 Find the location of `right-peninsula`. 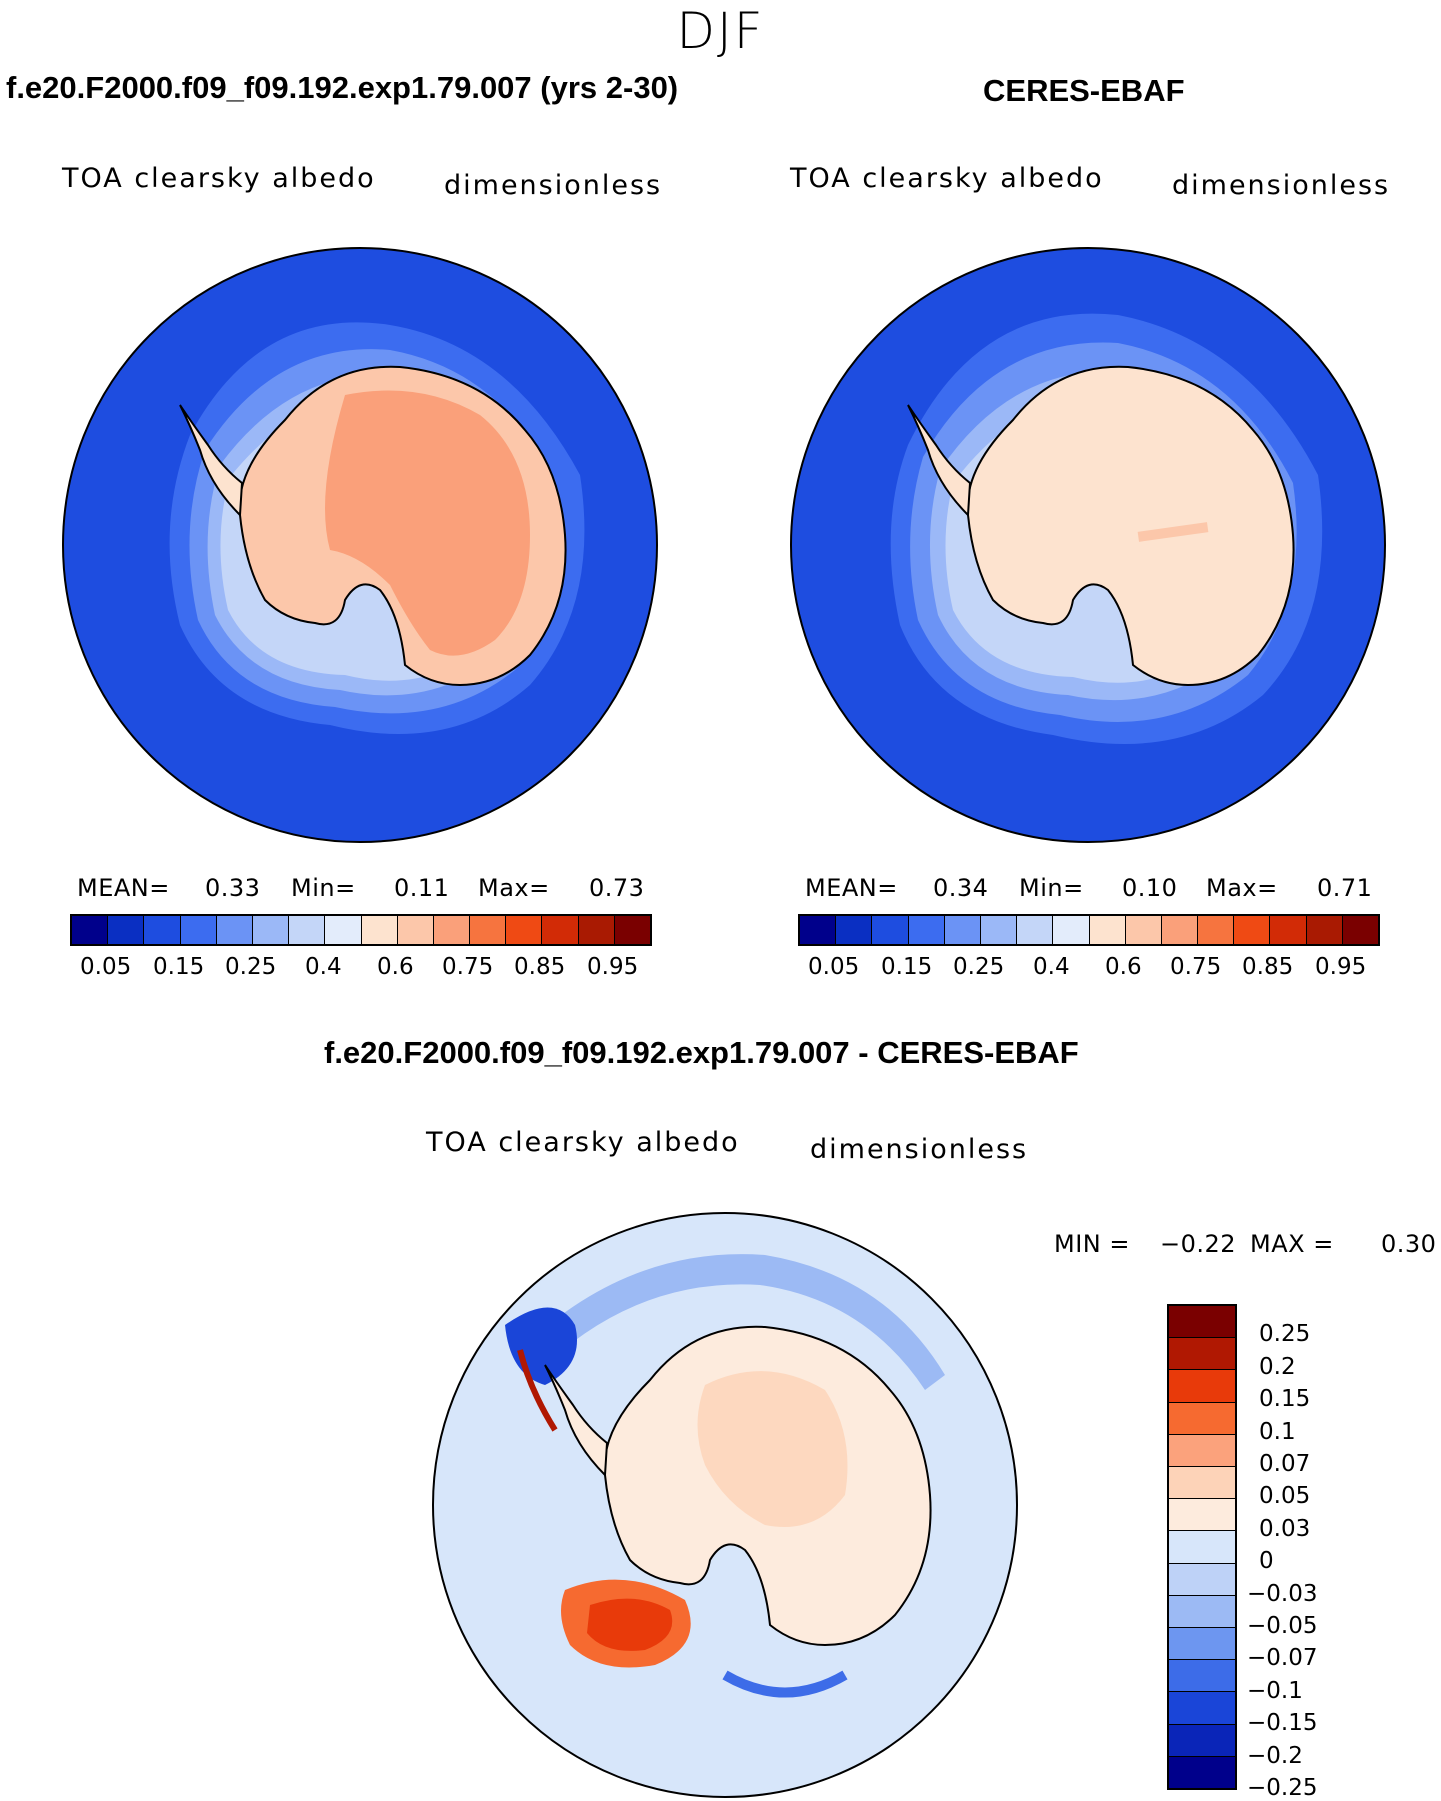

right-peninsula is located at coordinates (939, 461).